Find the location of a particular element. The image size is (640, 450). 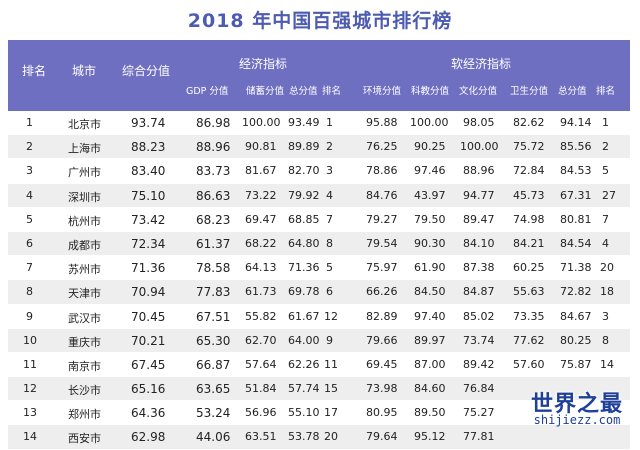

cell-city: 天津市 is located at coordinates (84, 294).